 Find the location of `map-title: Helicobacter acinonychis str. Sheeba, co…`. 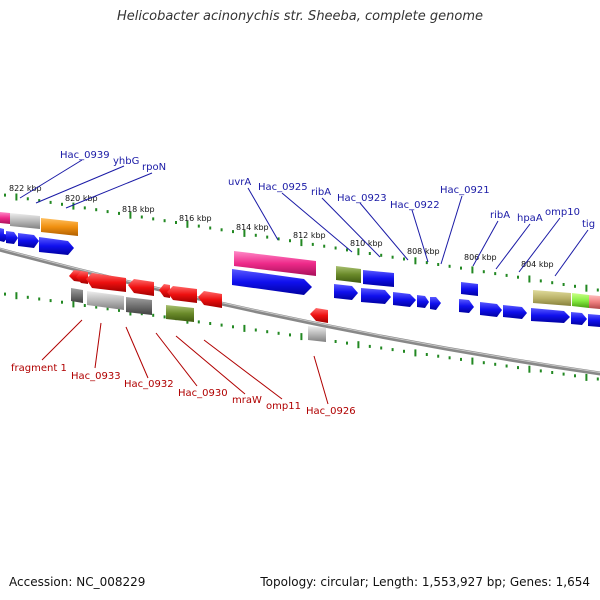

map-title: Helicobacter acinonychis str. Sheeba, co… is located at coordinates (299, 16).